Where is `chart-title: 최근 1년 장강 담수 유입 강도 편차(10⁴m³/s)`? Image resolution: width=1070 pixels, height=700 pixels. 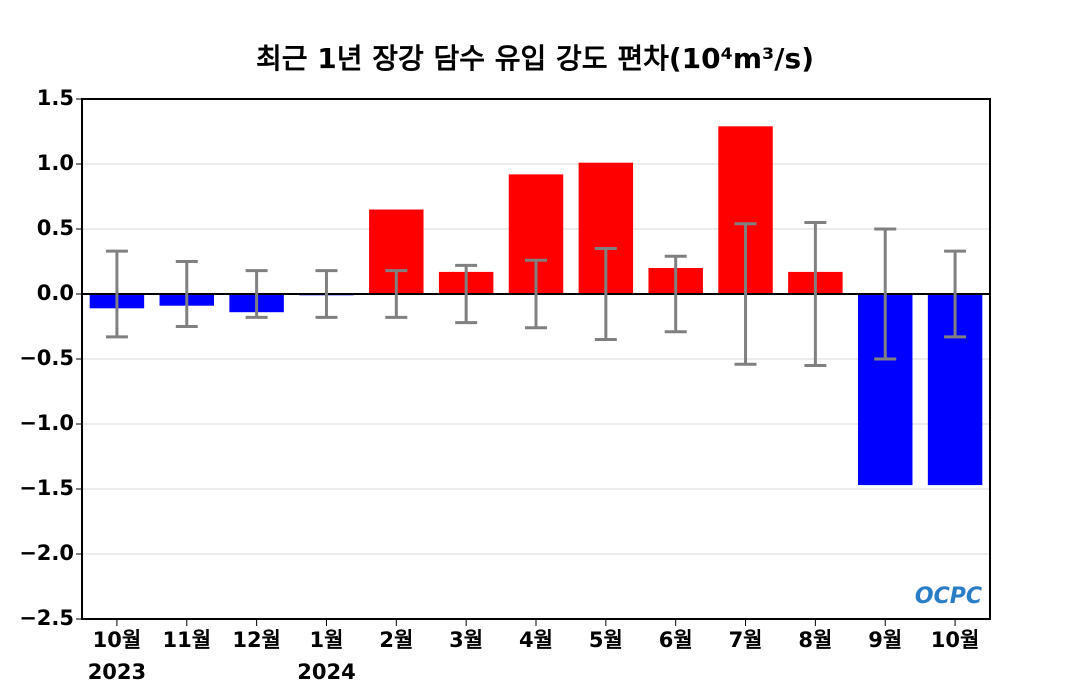 chart-title: 최근 1년 장강 담수 유입 강도 편차(10⁴m³/s) is located at coordinates (535, 58).